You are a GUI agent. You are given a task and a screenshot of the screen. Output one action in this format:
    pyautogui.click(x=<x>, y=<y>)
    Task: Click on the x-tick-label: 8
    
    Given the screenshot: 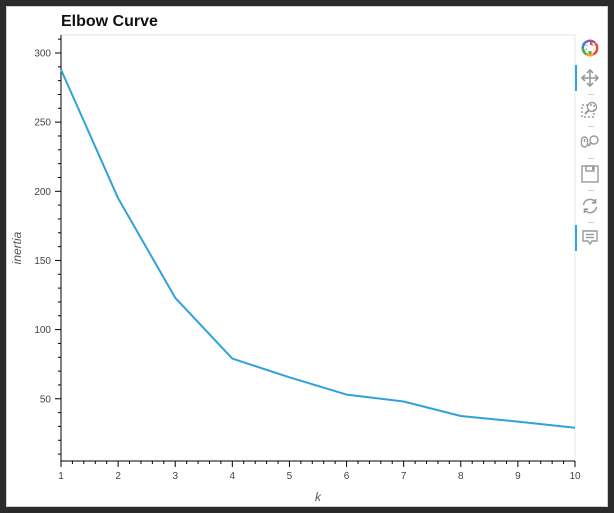 What is the action you would take?
    pyautogui.click(x=461, y=476)
    